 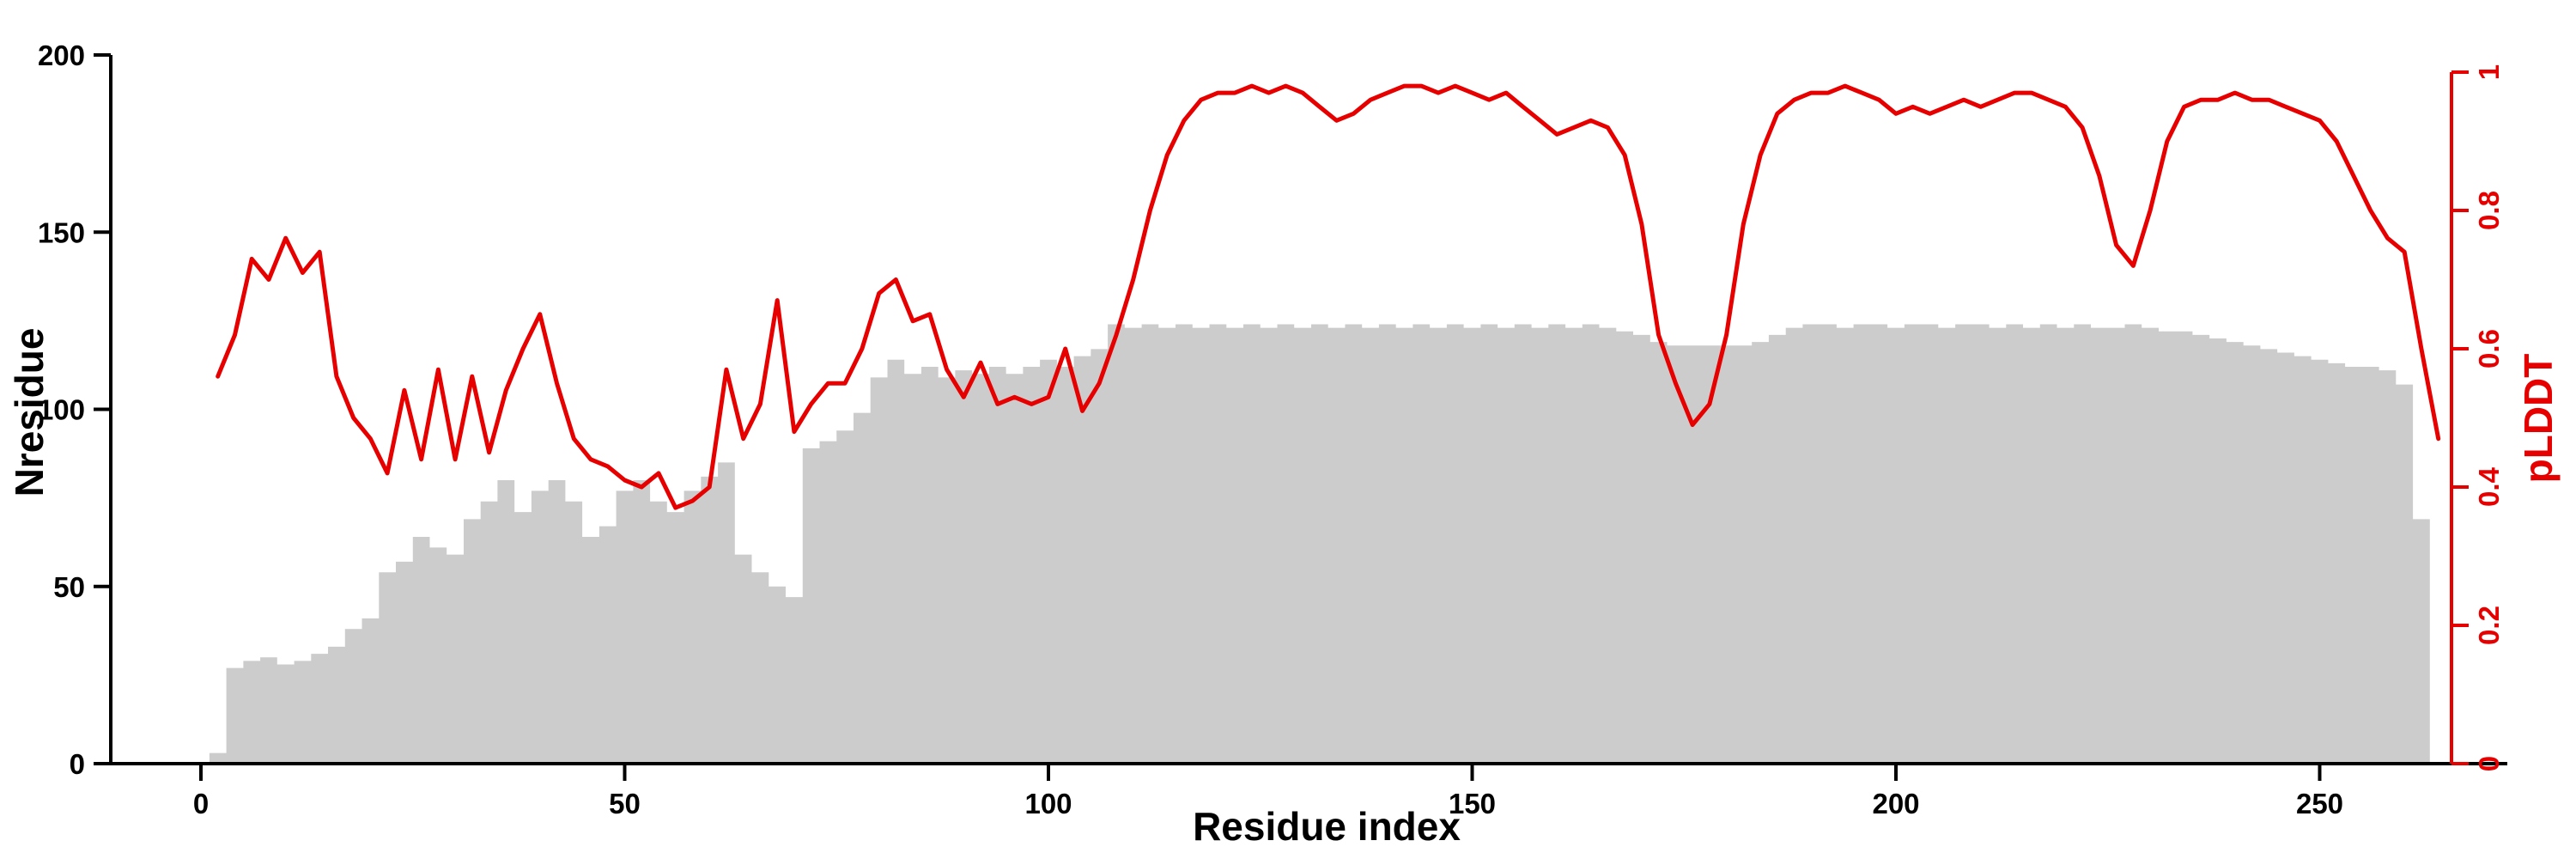 I want to click on x-tick-label: 150, so click(x=1473, y=804).